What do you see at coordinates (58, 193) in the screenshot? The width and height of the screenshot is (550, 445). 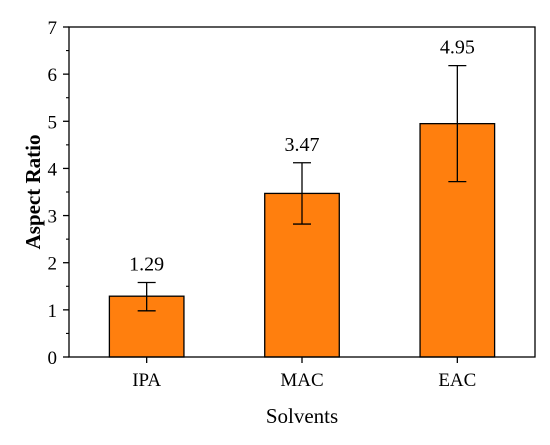 I see `y-axis-ticks: 0 1 2 3 4 5 6 7` at bounding box center [58, 193].